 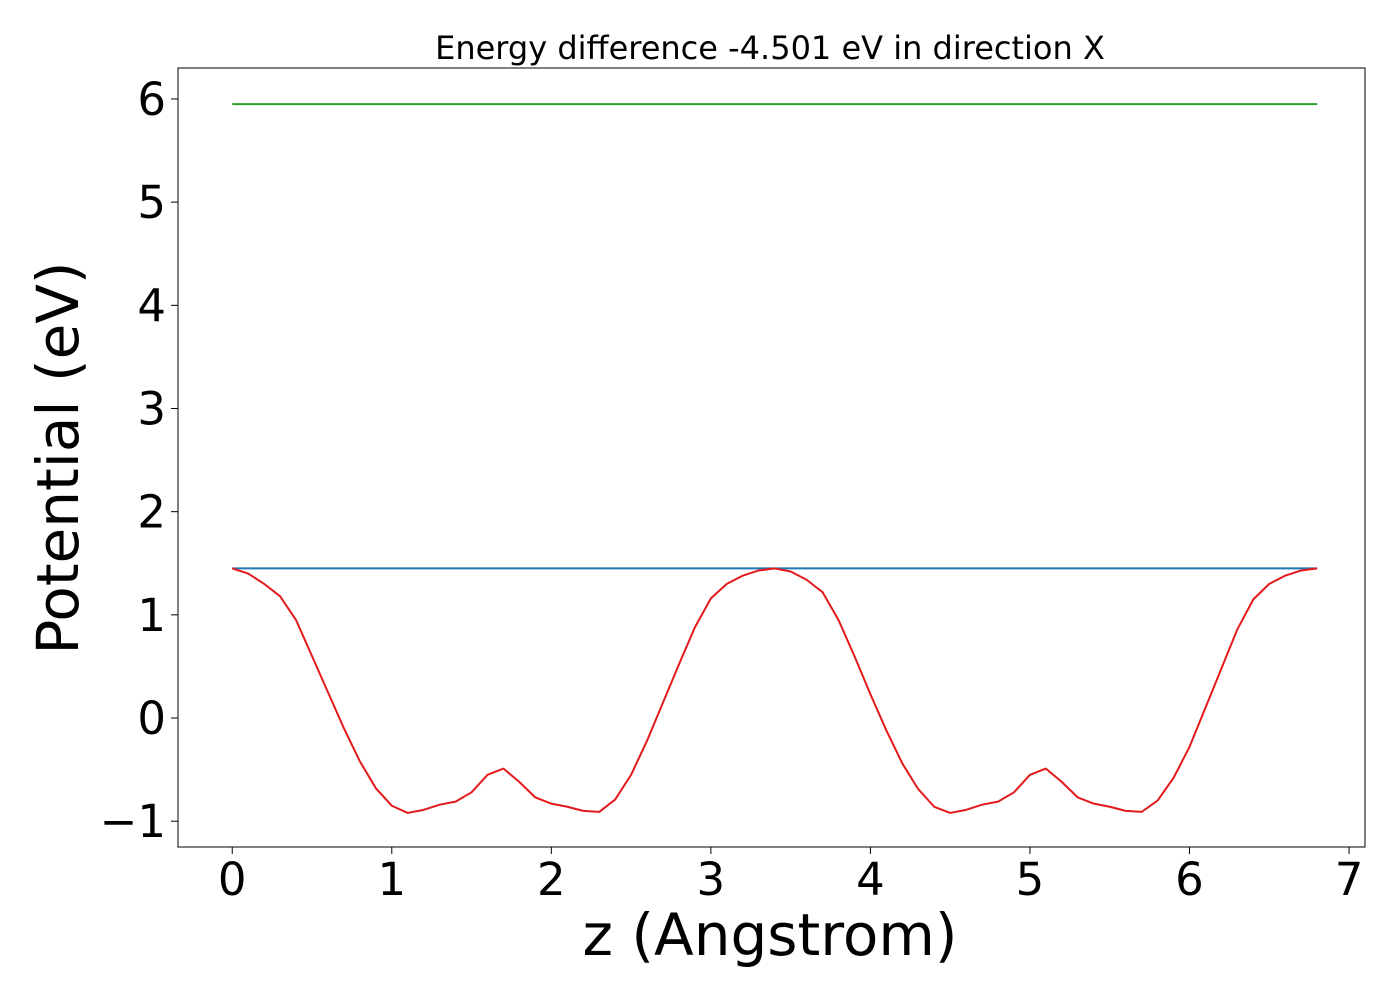 What do you see at coordinates (151, 408) in the screenshot?
I see `y-tick-label: 3` at bounding box center [151, 408].